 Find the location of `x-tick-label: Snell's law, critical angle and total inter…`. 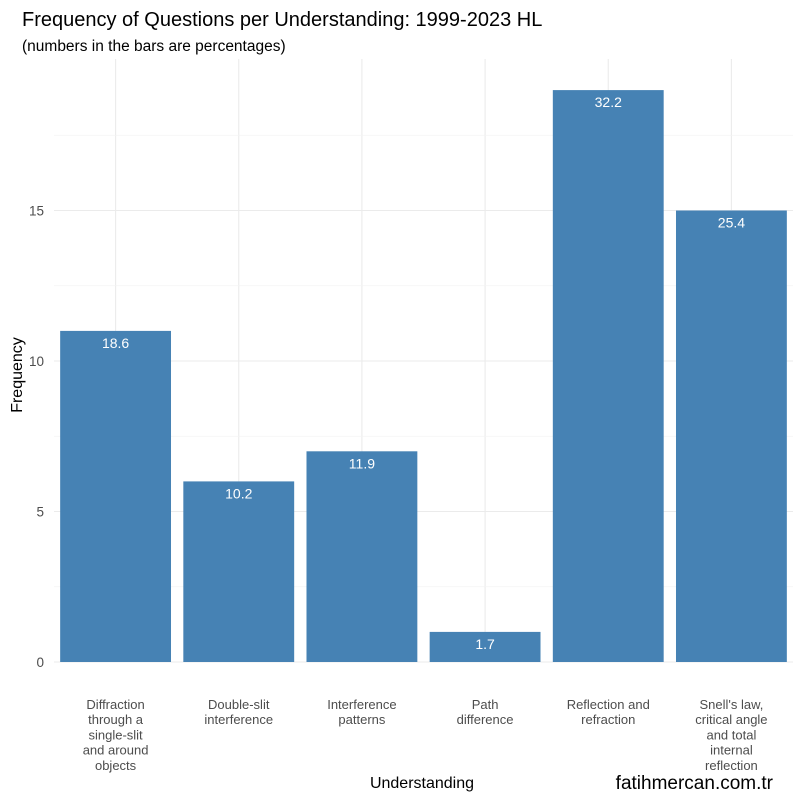

x-tick-label: Snell's law, critical angle and total inter… is located at coordinates (731, 735).